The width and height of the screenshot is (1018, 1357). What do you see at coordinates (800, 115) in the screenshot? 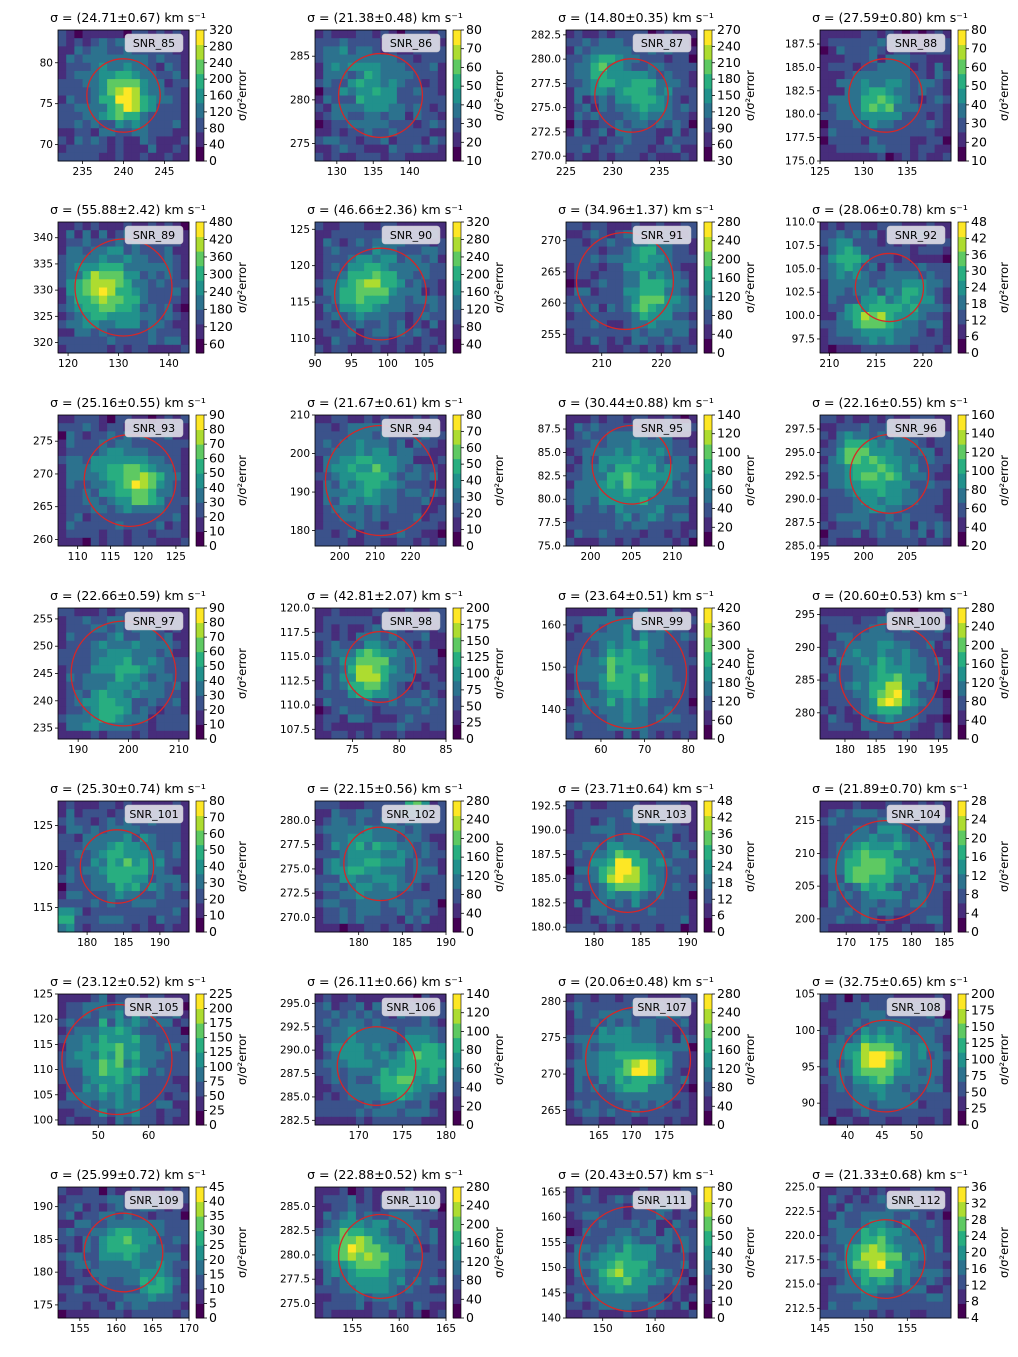
I see `y-tick-label: 180.0` at bounding box center [800, 115].